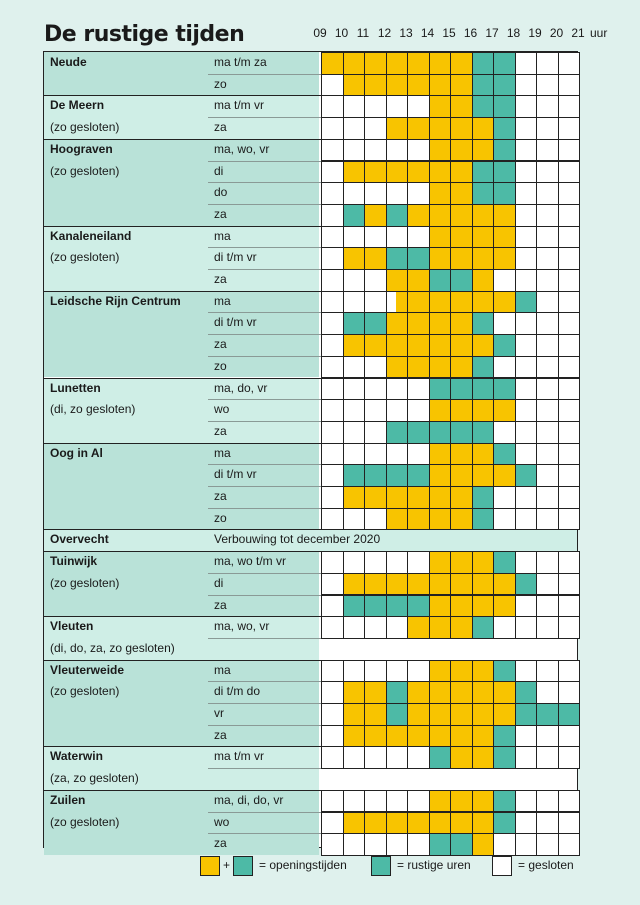 This screenshot has width=640, height=905. I want to click on legend-quiet-swatch, so click(381, 866).